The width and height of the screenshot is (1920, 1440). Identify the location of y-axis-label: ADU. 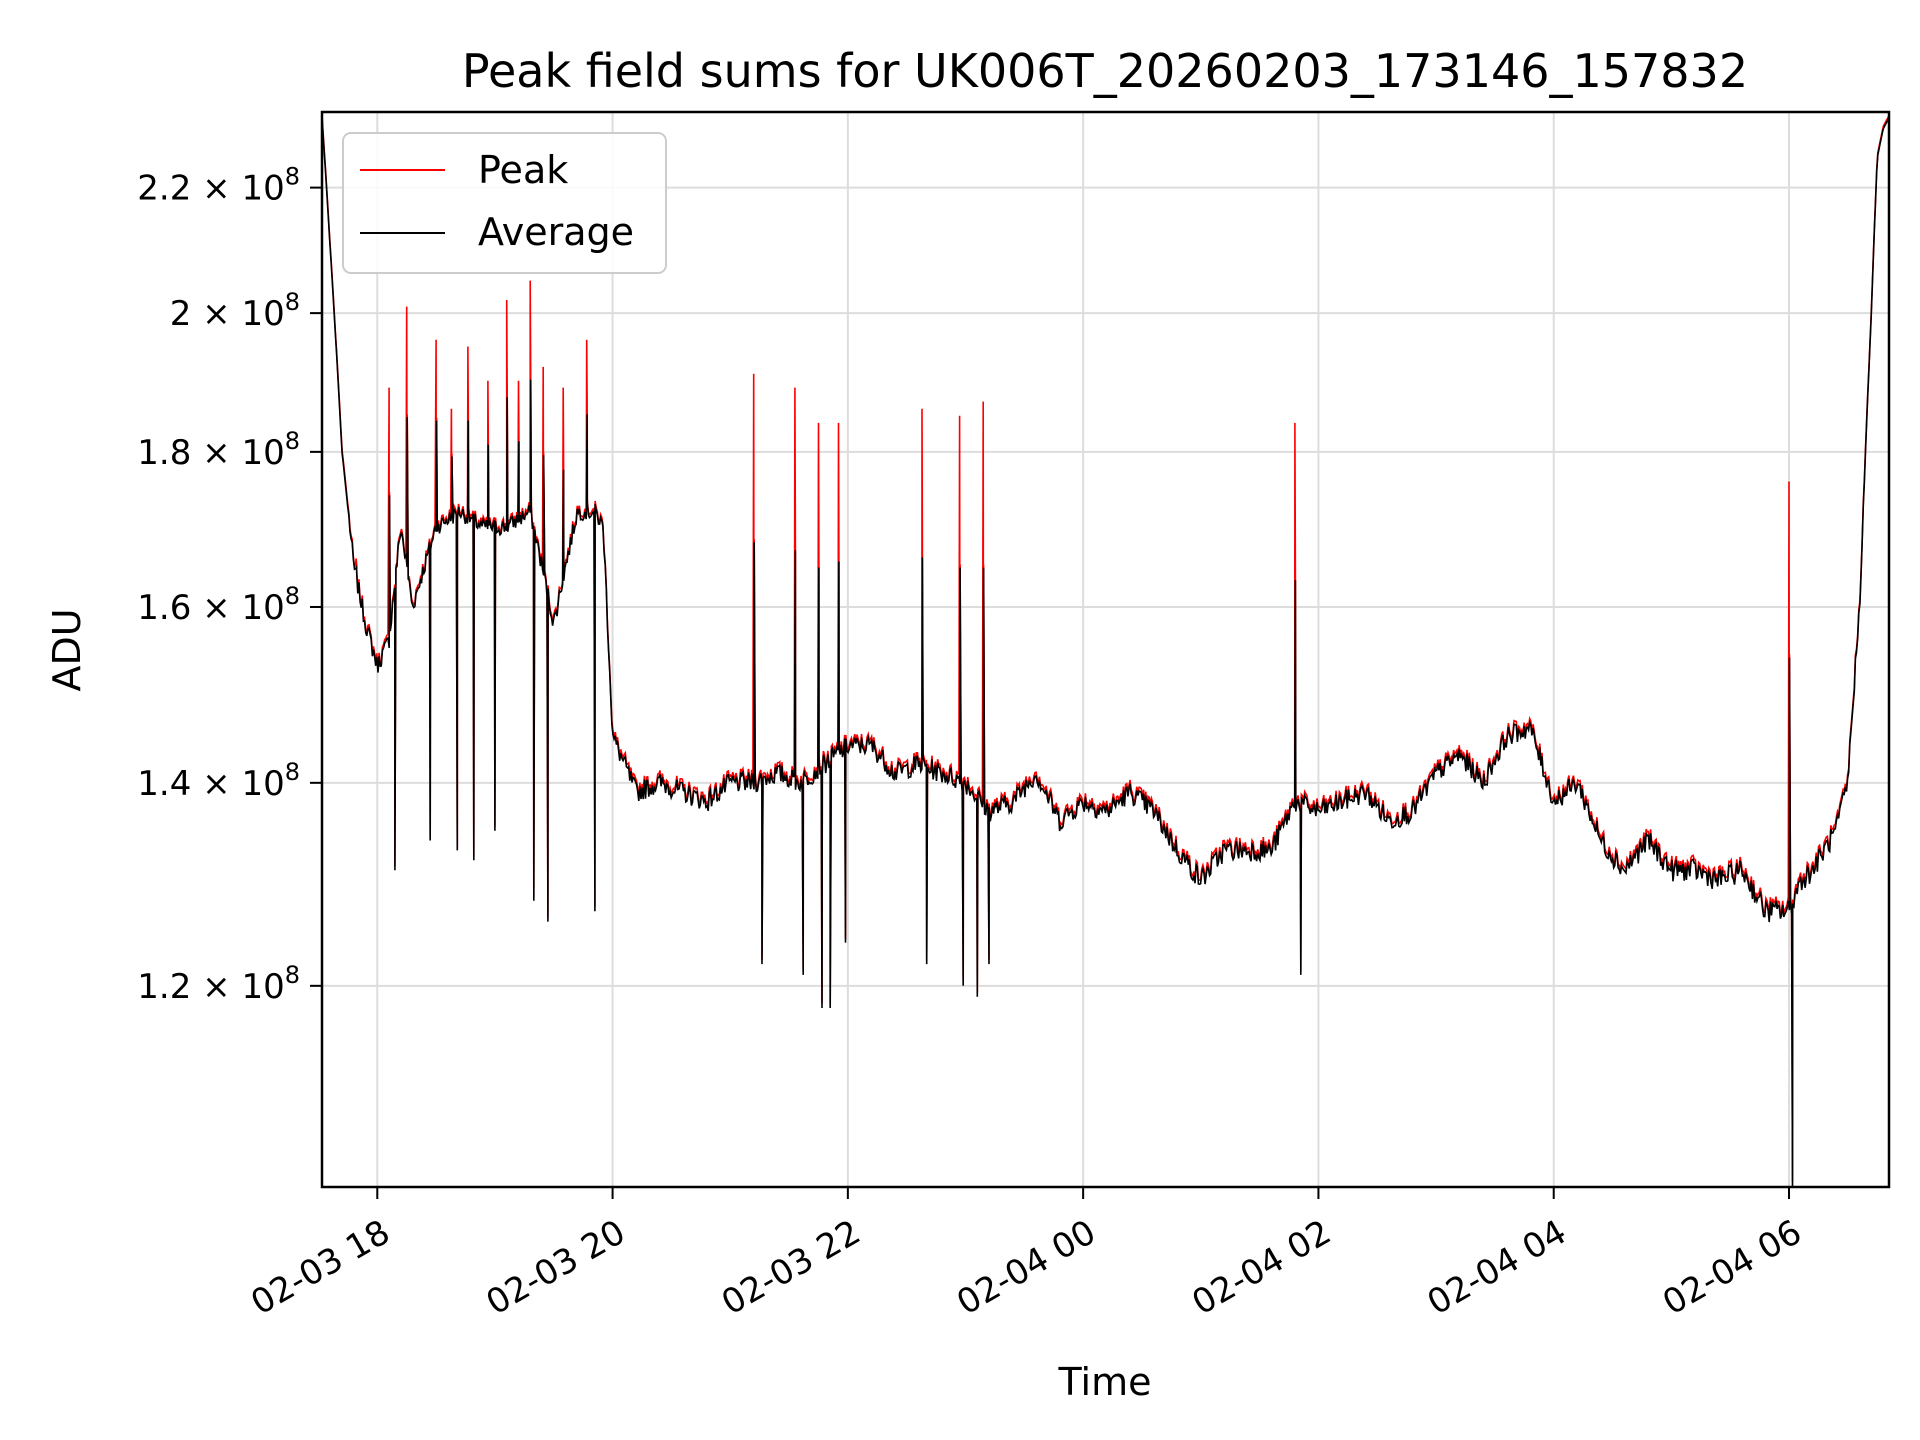
(67, 649).